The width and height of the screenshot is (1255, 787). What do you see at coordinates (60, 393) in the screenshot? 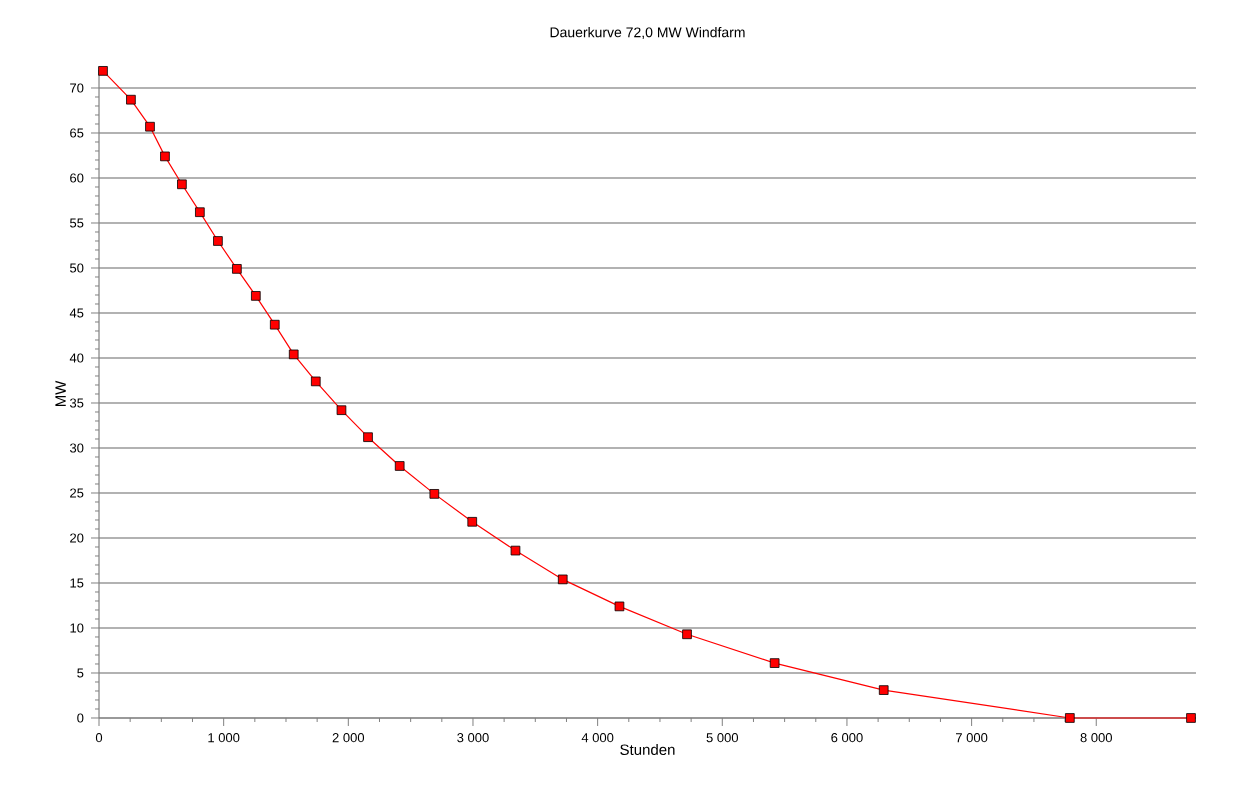
I see `y-axis-title: MW` at bounding box center [60, 393].